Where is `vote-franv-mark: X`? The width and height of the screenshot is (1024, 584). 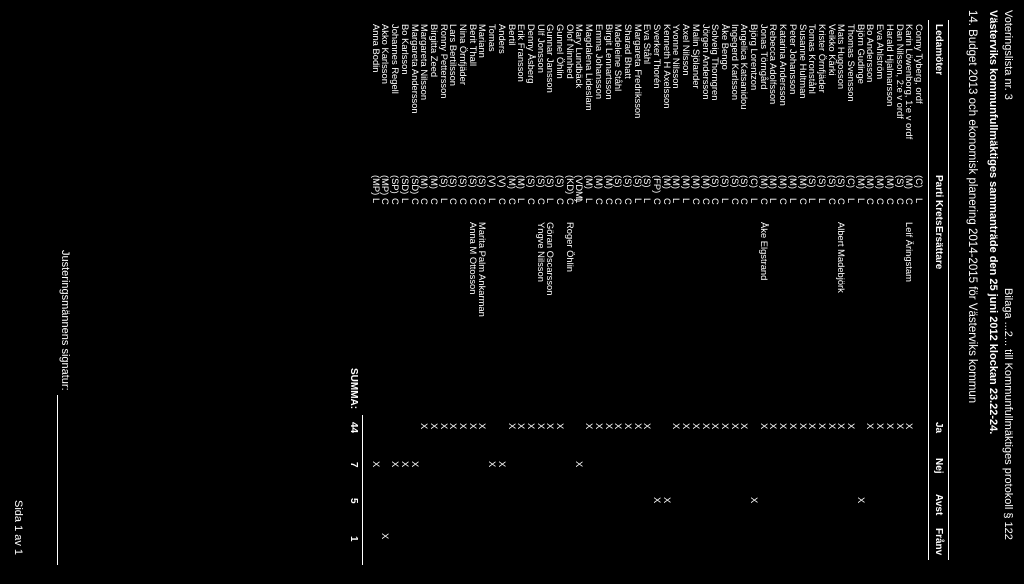 vote-franv-mark: X is located at coordinates (386, 536).